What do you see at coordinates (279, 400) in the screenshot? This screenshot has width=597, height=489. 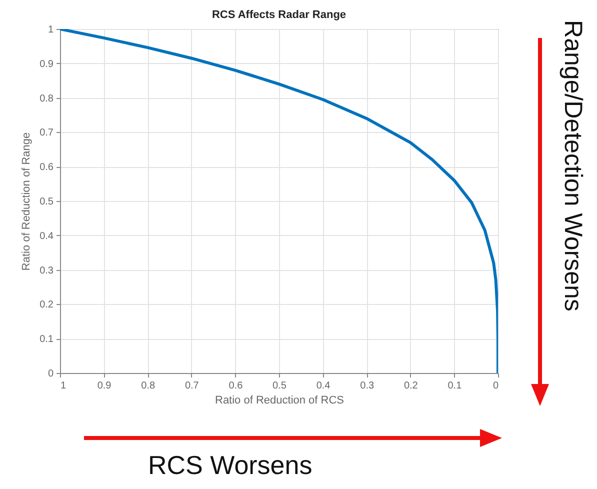 I see `x-axis-title: Ratio of Reduction of RCS` at bounding box center [279, 400].